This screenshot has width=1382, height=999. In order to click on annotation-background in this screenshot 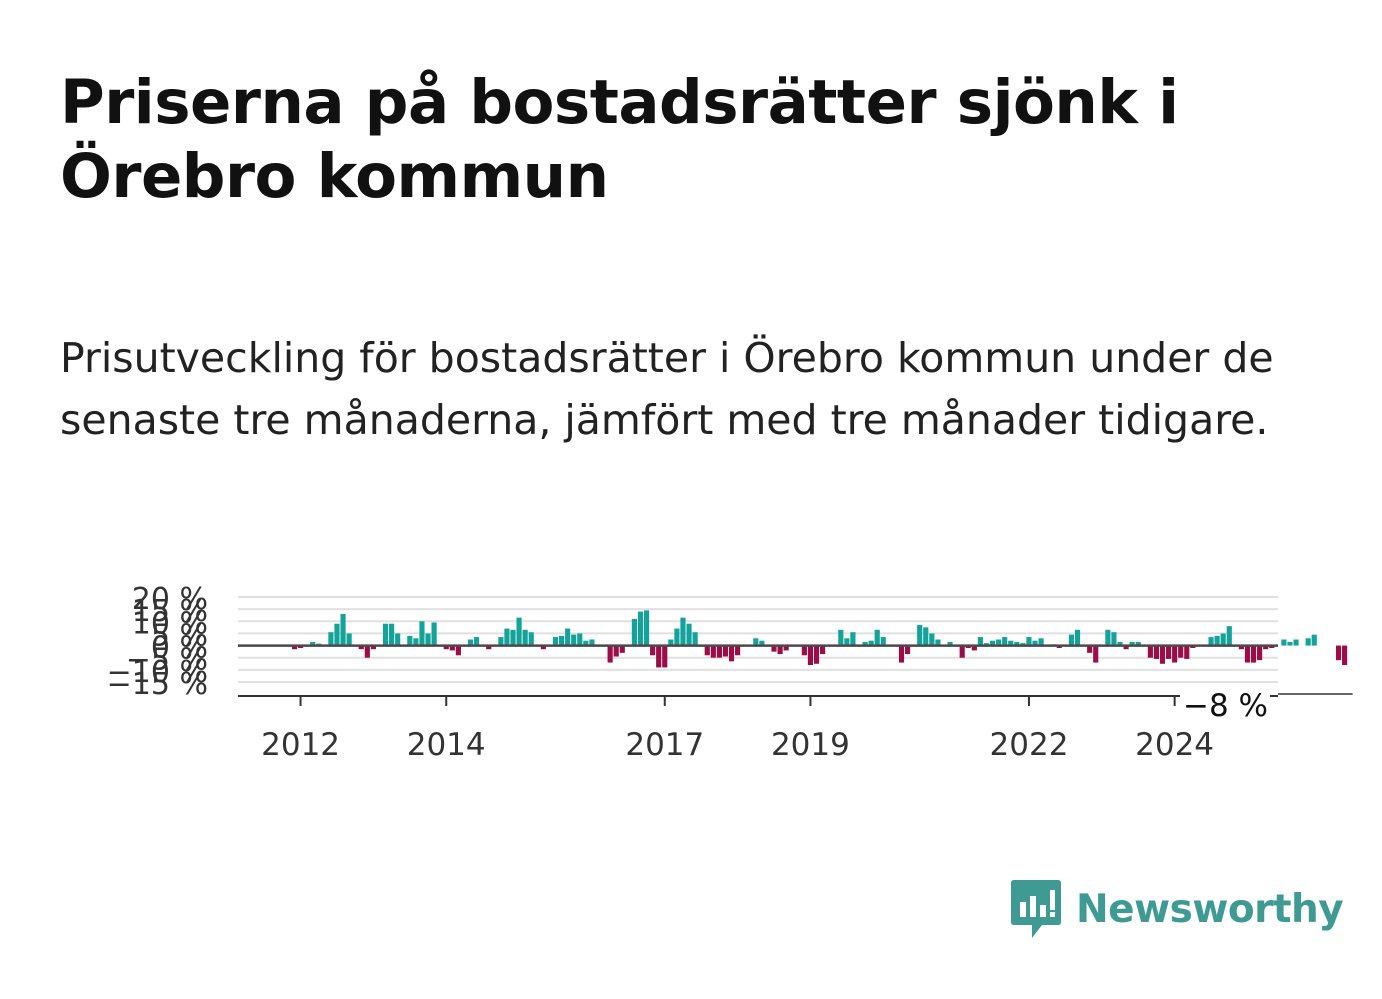, I will do `click(1225, 705)`.